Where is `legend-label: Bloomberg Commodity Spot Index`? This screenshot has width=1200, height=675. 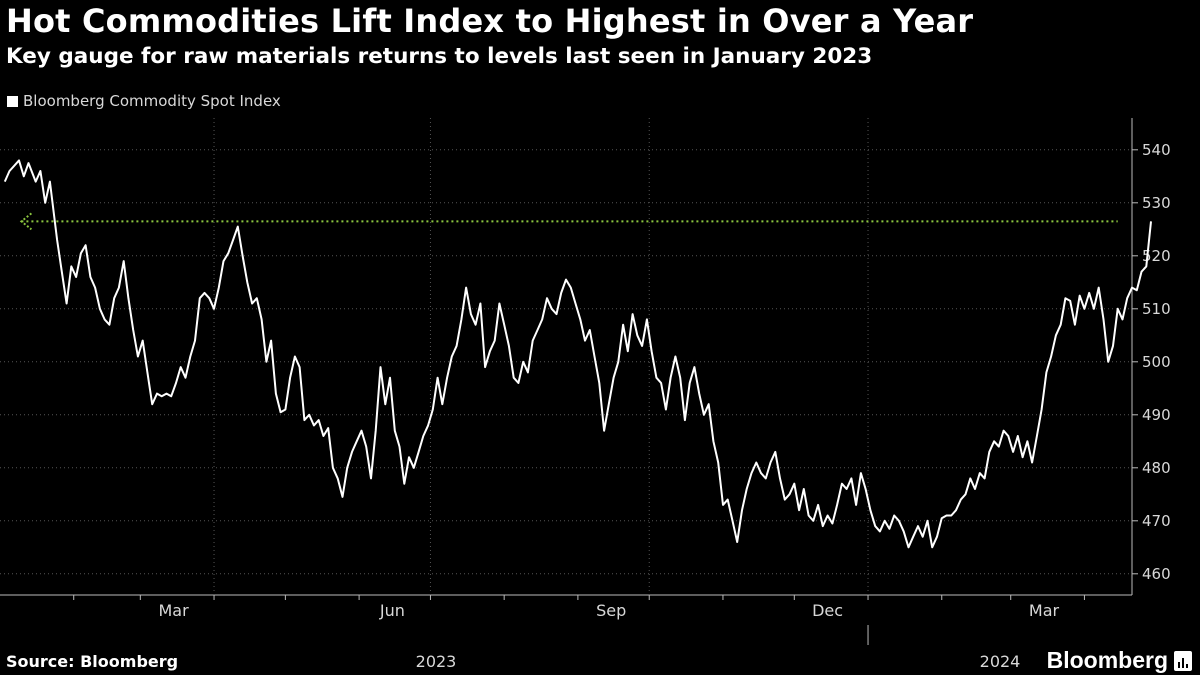 legend-label: Bloomberg Commodity Spot Index is located at coordinates (152, 101).